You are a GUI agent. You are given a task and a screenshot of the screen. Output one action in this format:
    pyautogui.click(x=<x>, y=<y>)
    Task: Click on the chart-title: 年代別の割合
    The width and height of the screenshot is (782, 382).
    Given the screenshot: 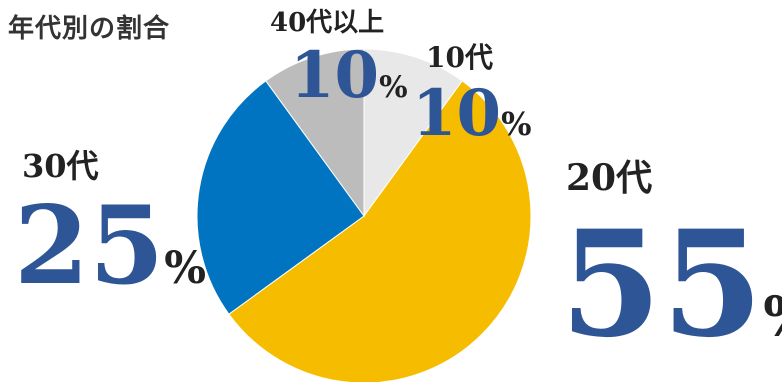 What is the action you would take?
    pyautogui.click(x=89, y=29)
    